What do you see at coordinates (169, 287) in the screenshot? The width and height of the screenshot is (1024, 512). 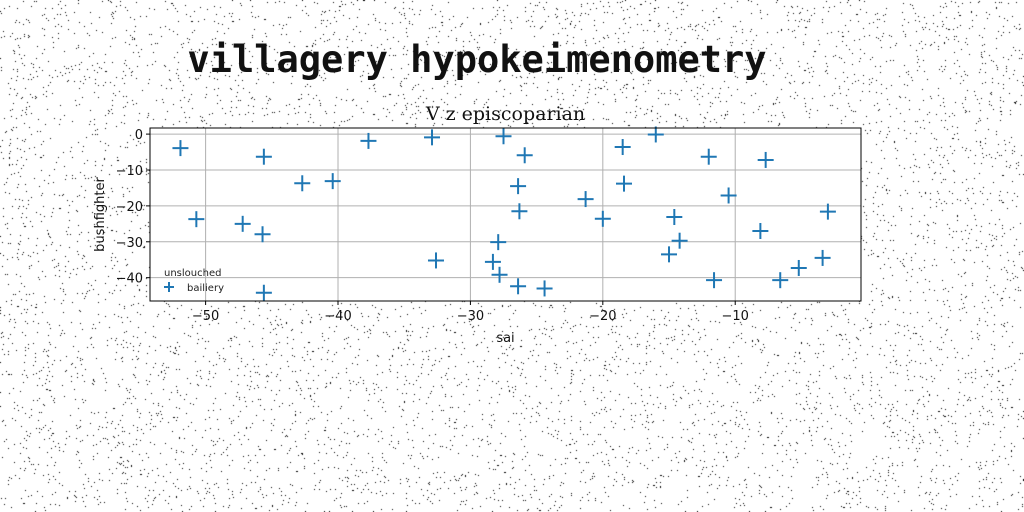 I see `legend-marker-icon` at bounding box center [169, 287].